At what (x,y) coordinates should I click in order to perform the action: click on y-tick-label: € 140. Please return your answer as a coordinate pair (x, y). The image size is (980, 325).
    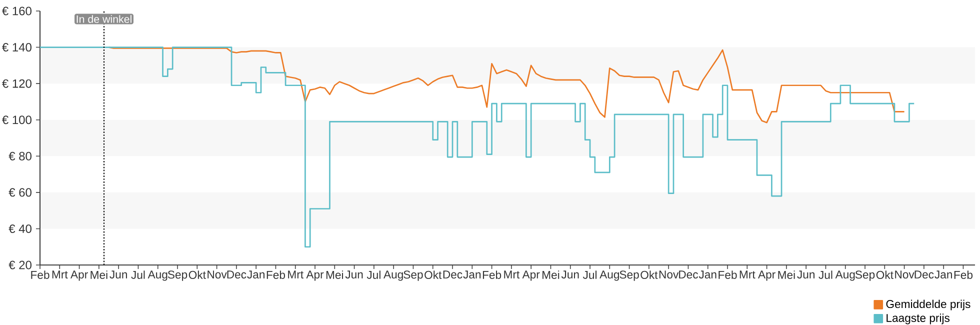
    Looking at the image, I should click on (17, 47).